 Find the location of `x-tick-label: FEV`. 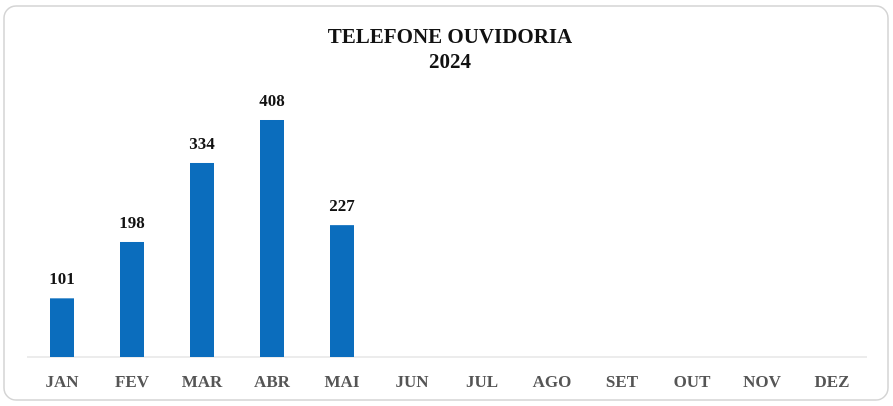

x-tick-label: FEV is located at coordinates (132, 381).